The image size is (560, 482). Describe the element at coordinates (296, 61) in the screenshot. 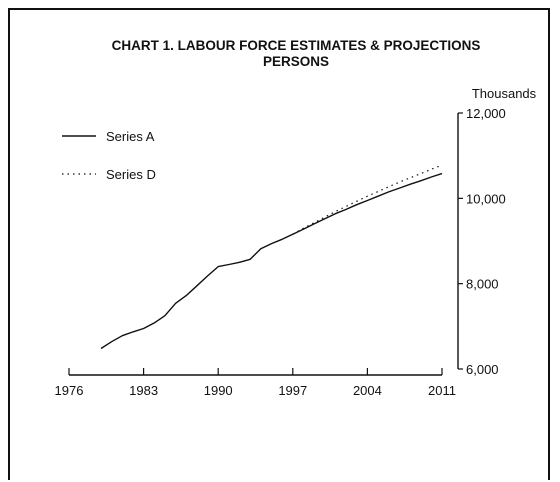

I see `chart-subtitle: PERSONS` at that location.